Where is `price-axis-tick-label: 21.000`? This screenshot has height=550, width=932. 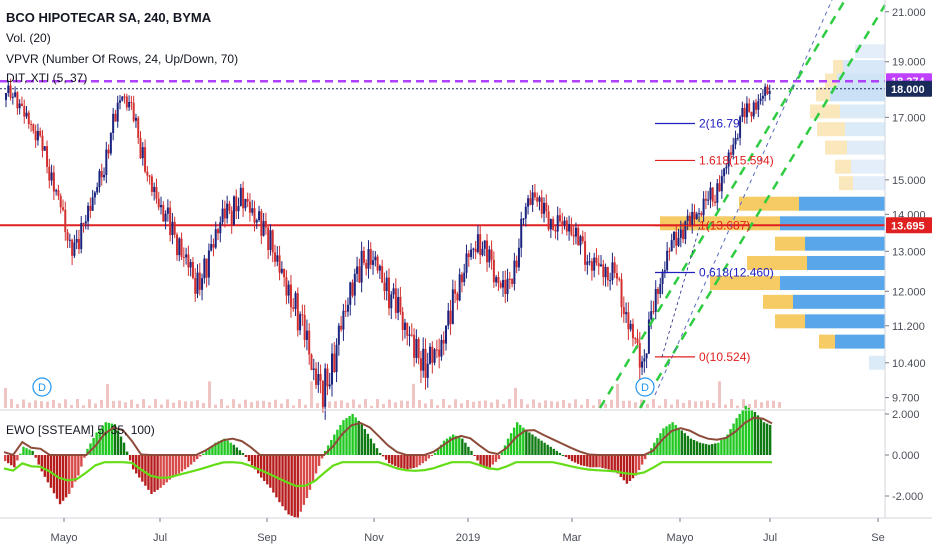 price-axis-tick-label: 21.000 is located at coordinates (909, 13).